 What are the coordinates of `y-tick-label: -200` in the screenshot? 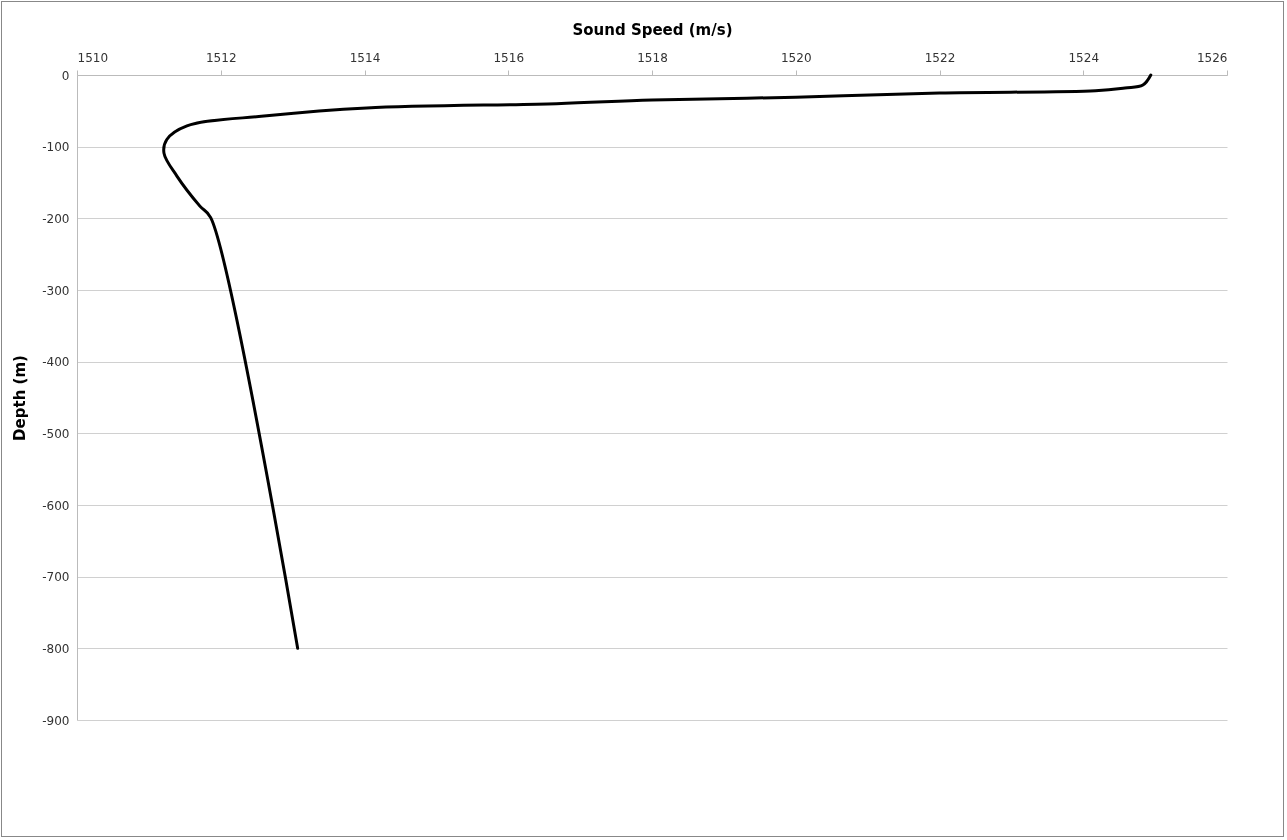 It's located at (56, 218).